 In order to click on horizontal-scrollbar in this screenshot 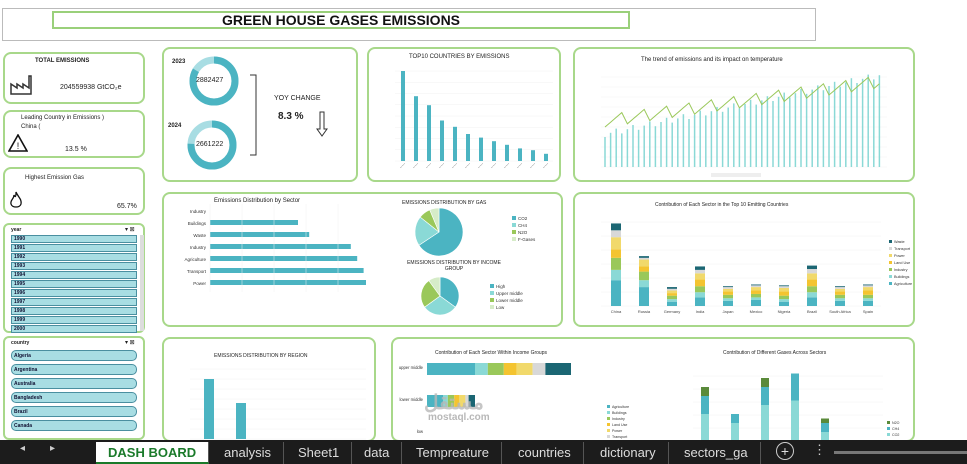, I will do `click(900, 452)`.